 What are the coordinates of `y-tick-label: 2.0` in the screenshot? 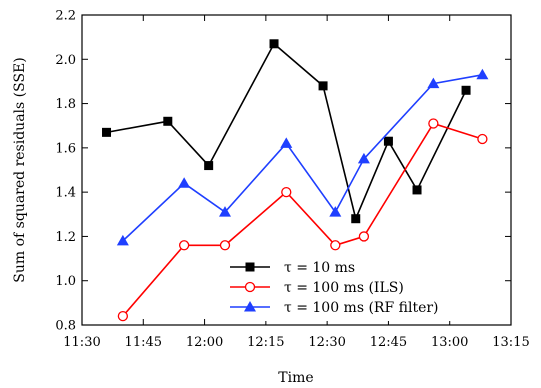 It's located at (65, 60).